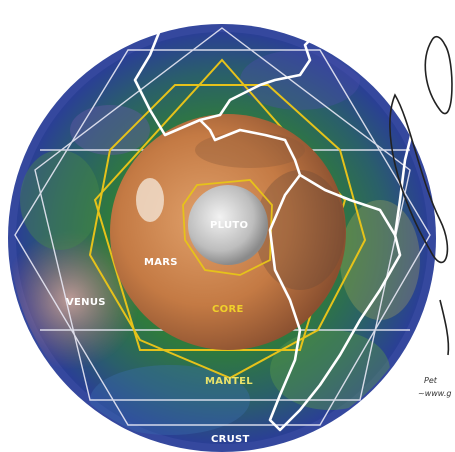  What do you see at coordinates (230, 439) in the screenshot?
I see `crust-label: CRUST` at bounding box center [230, 439].